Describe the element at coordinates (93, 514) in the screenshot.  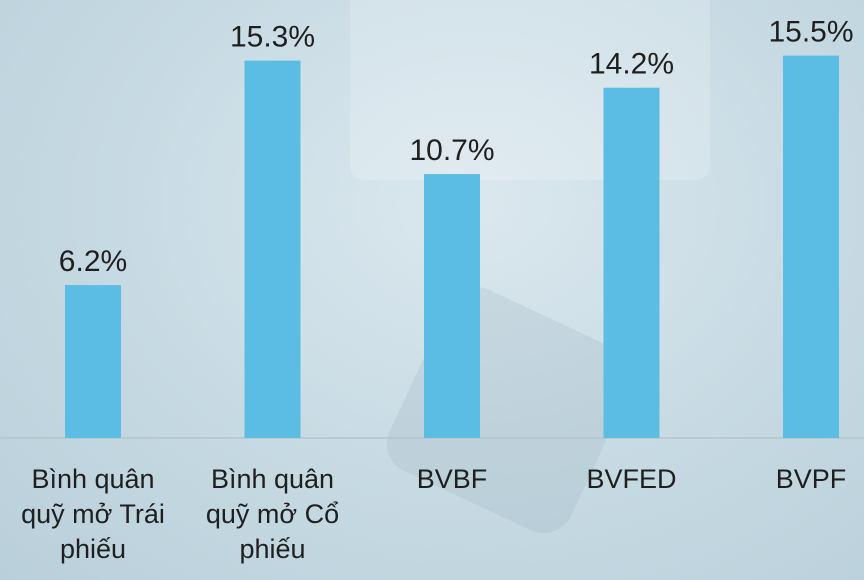
I see `x-tick-label: Bình quân quỹ mở Trái phiếu` at that location.